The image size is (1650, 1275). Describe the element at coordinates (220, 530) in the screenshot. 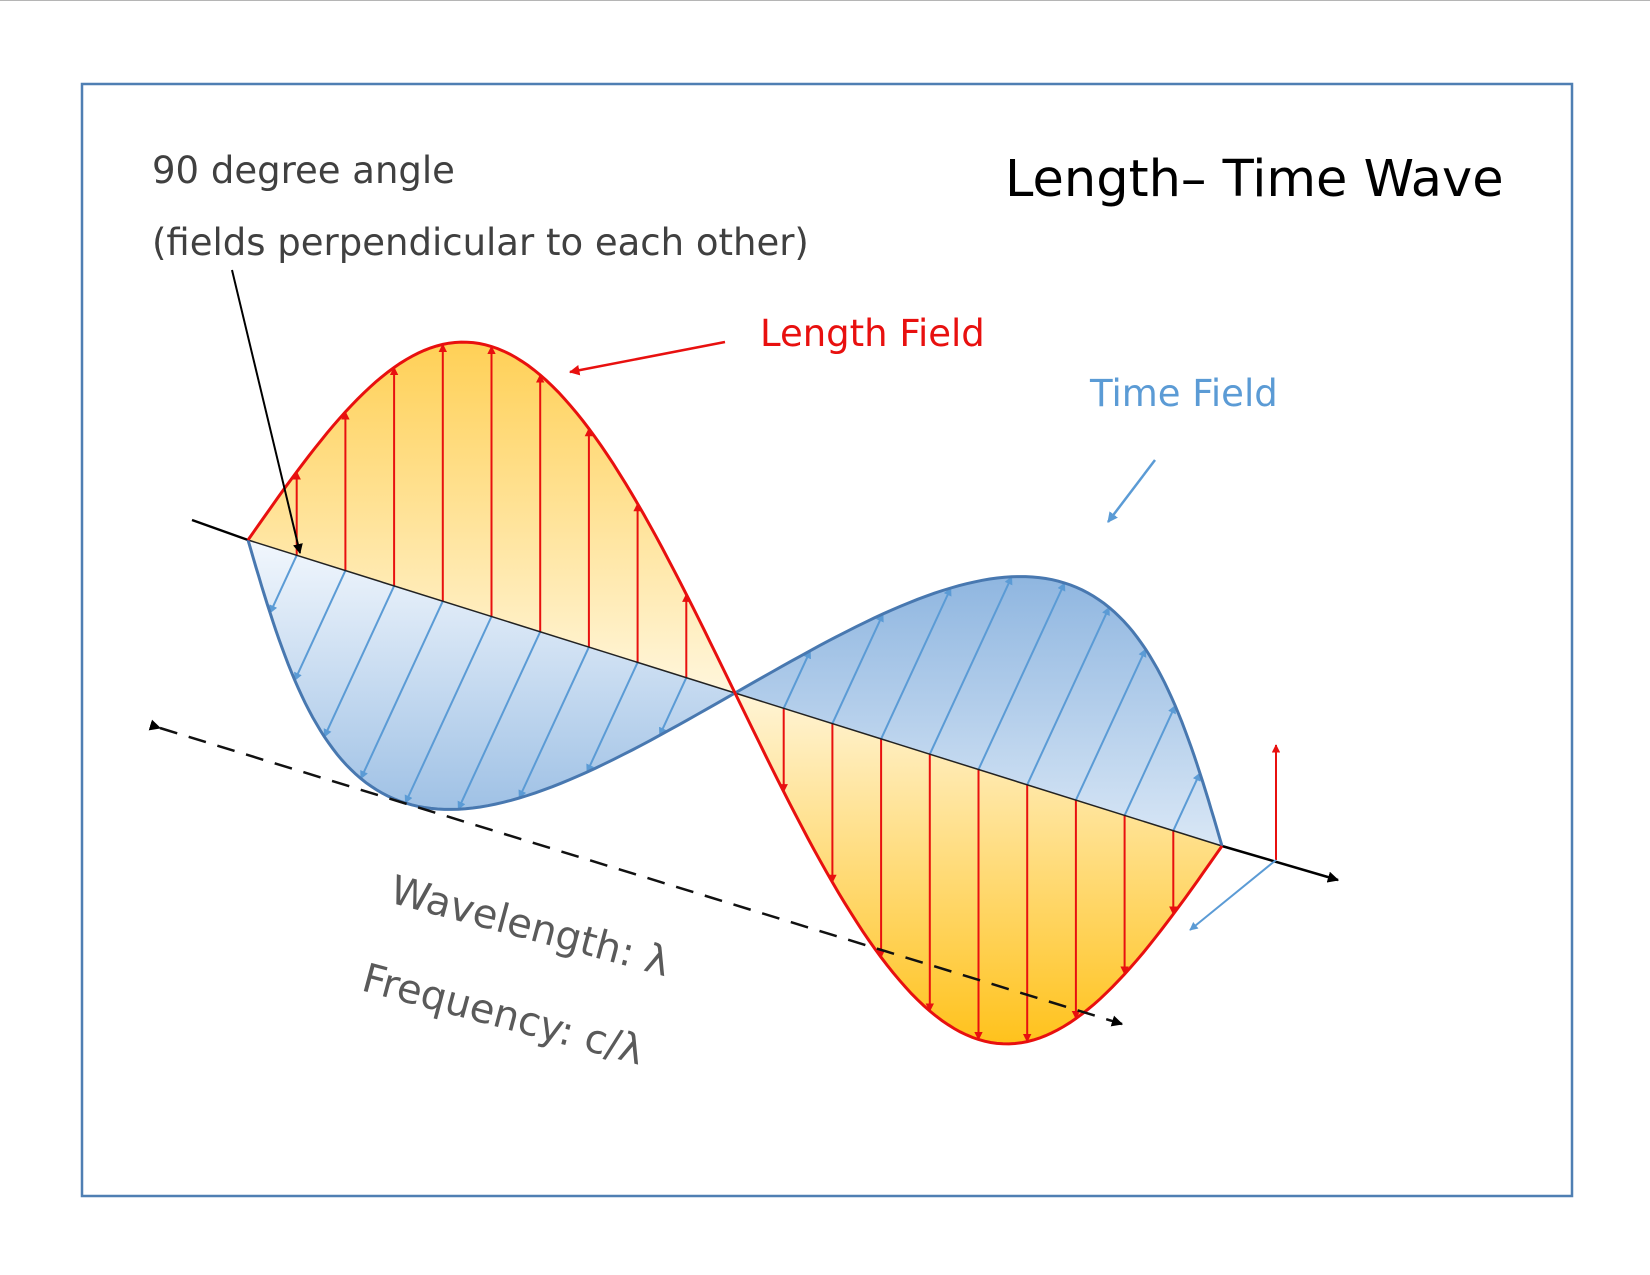

I see `propagation-axis-left` at that location.